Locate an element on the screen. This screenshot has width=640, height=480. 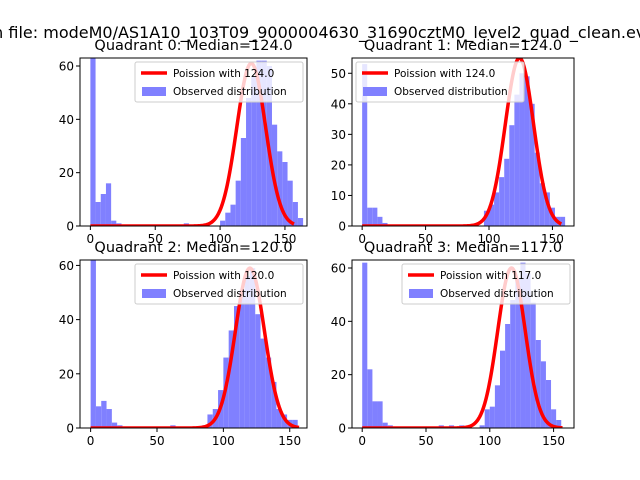
quadrant-2-title: Quadrant 2: Median=120.0 is located at coordinates (193, 248).